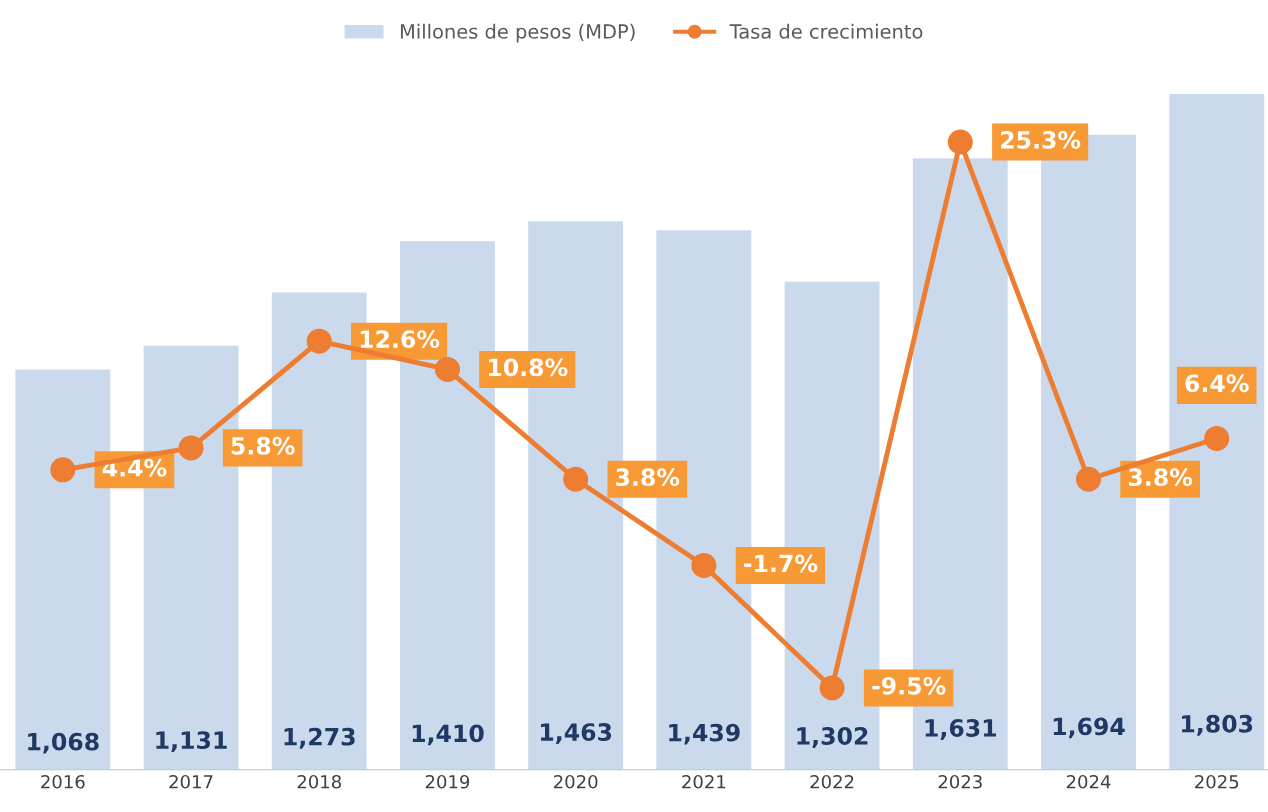 This screenshot has height=812, width=1268. What do you see at coordinates (319, 738) in the screenshot?
I see `data-label: 1,273` at bounding box center [319, 738].